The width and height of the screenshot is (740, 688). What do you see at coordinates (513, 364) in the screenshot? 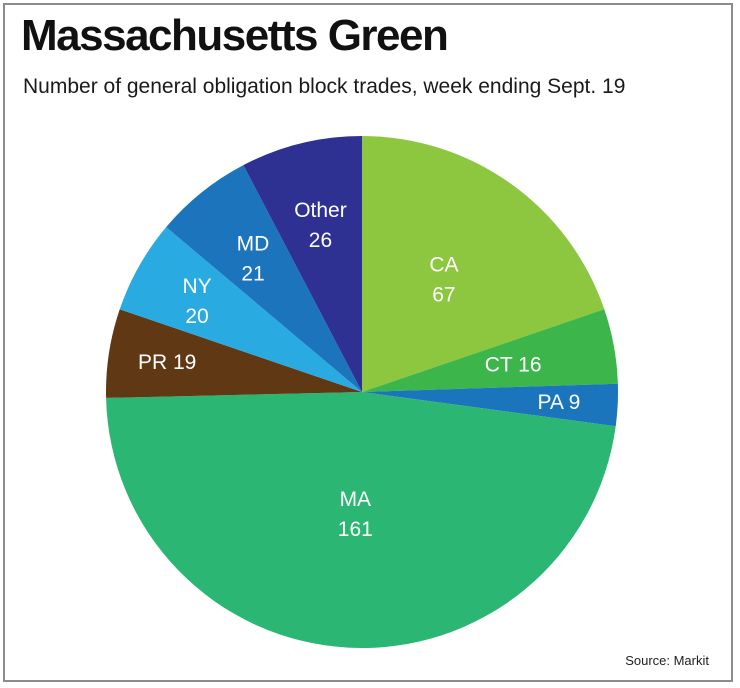
I see `slice-label-ct: CT 16` at bounding box center [513, 364].